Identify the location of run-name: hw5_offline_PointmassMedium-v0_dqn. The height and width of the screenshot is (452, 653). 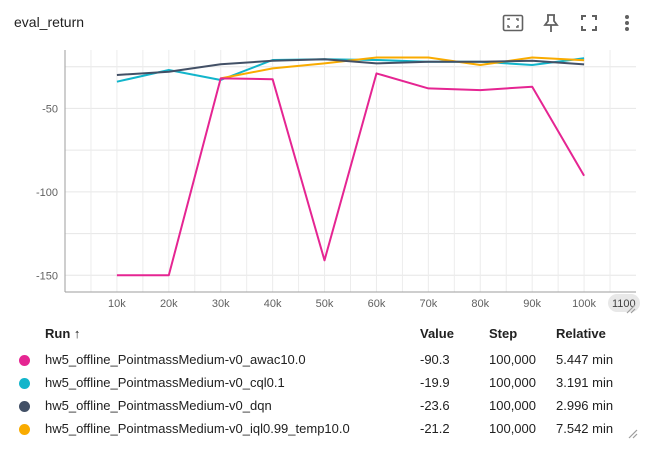
(158, 405).